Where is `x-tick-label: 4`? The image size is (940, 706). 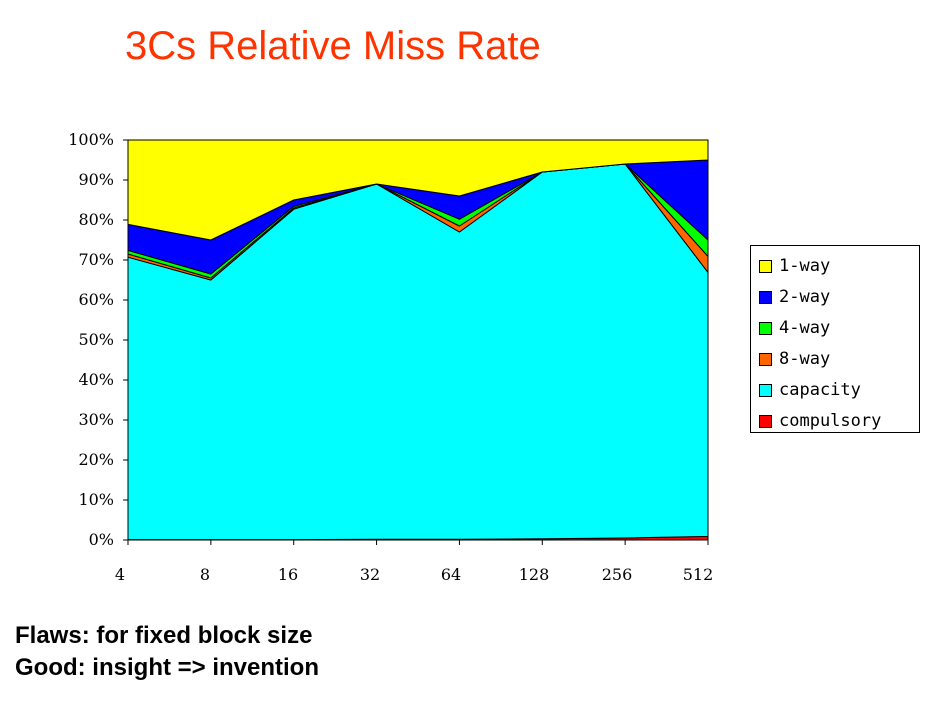 x-tick-label: 4 is located at coordinates (120, 574).